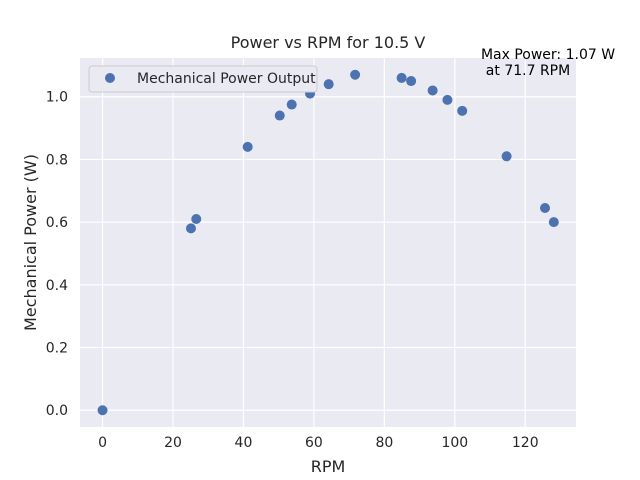  What do you see at coordinates (110, 78) in the screenshot?
I see `legend-marker` at bounding box center [110, 78].